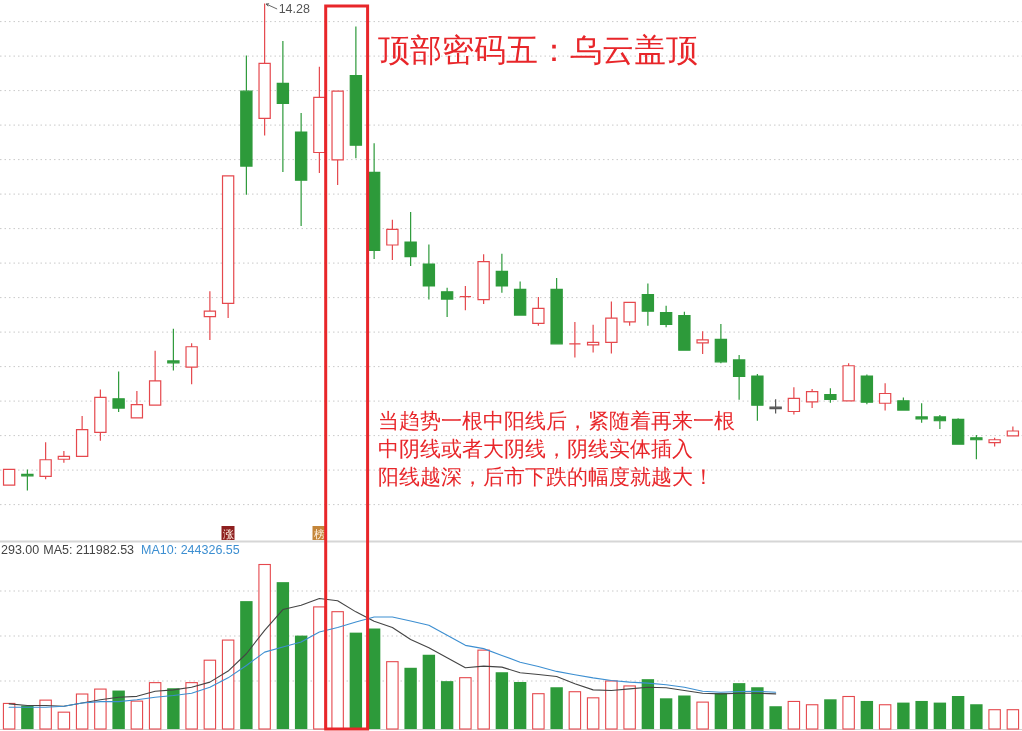  What do you see at coordinates (228, 533) in the screenshot?
I see `text: 涨` at bounding box center [228, 533].